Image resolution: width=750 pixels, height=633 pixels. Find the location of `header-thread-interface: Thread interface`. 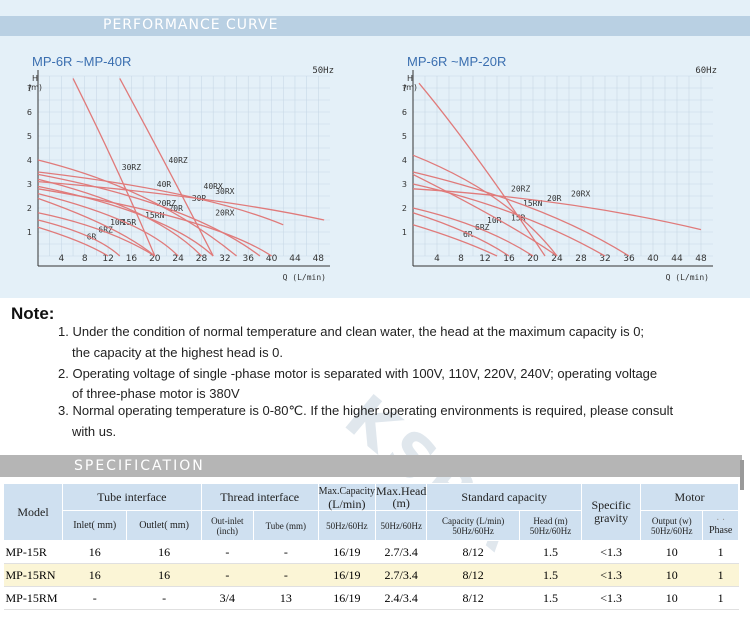

header-thread-interface: Thread interface is located at coordinates (259, 497).